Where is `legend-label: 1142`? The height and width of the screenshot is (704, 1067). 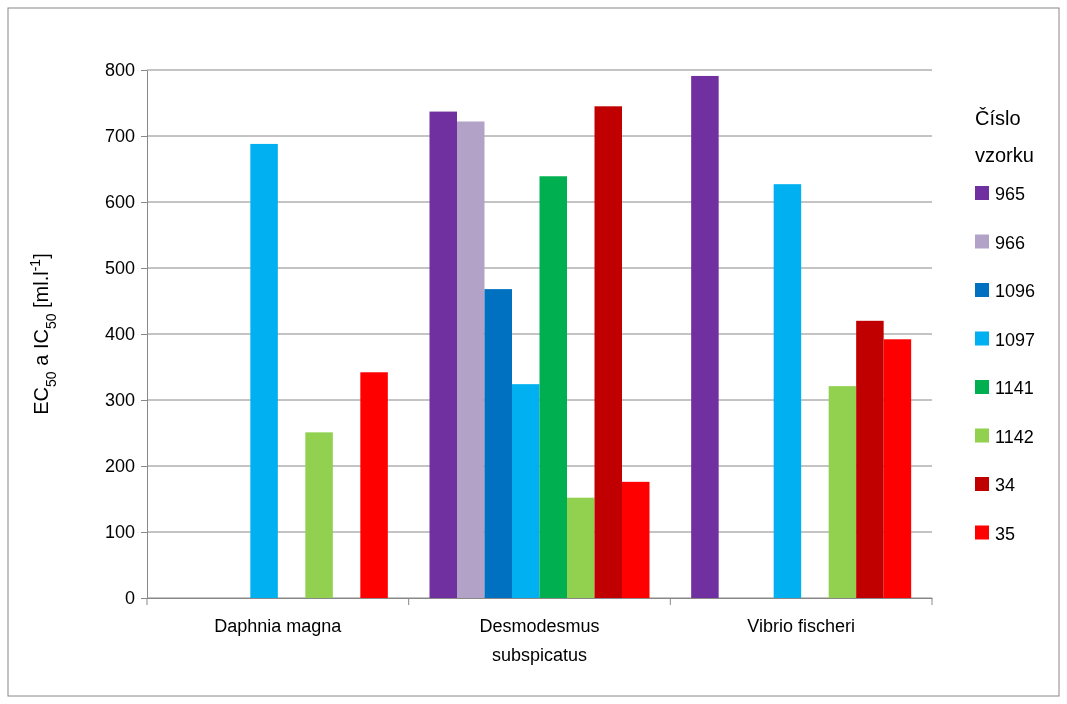 legend-label: 1142 is located at coordinates (1014, 436).